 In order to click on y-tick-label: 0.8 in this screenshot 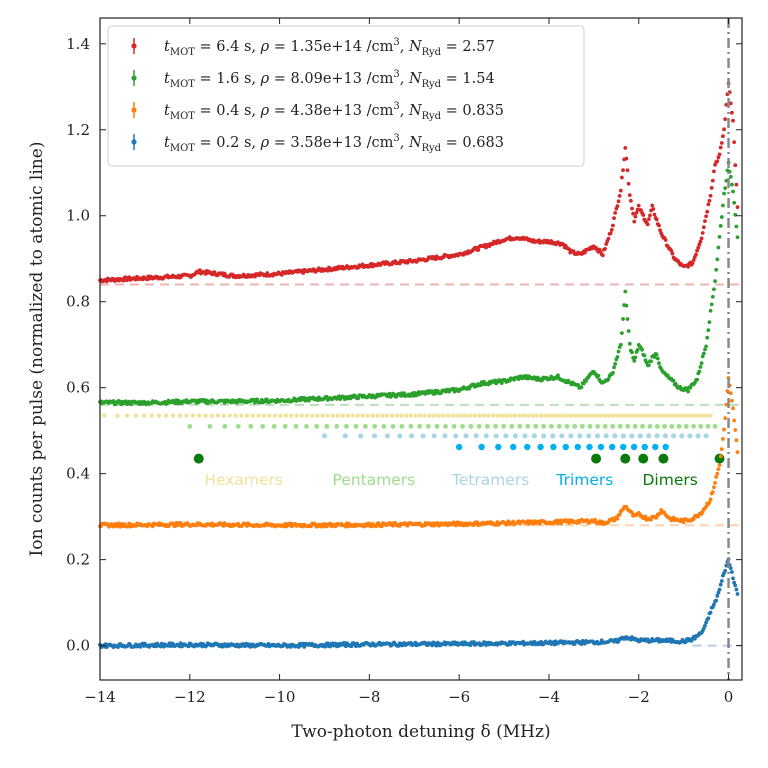, I will do `click(78, 302)`.